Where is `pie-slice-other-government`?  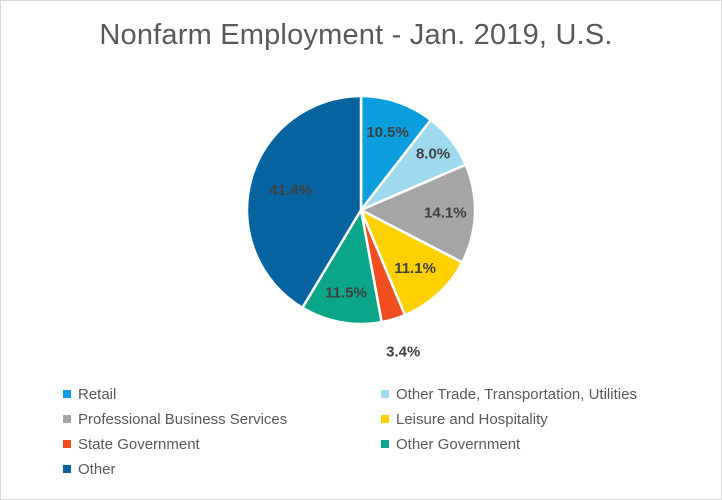 pie-slice-other-government is located at coordinates (342, 267).